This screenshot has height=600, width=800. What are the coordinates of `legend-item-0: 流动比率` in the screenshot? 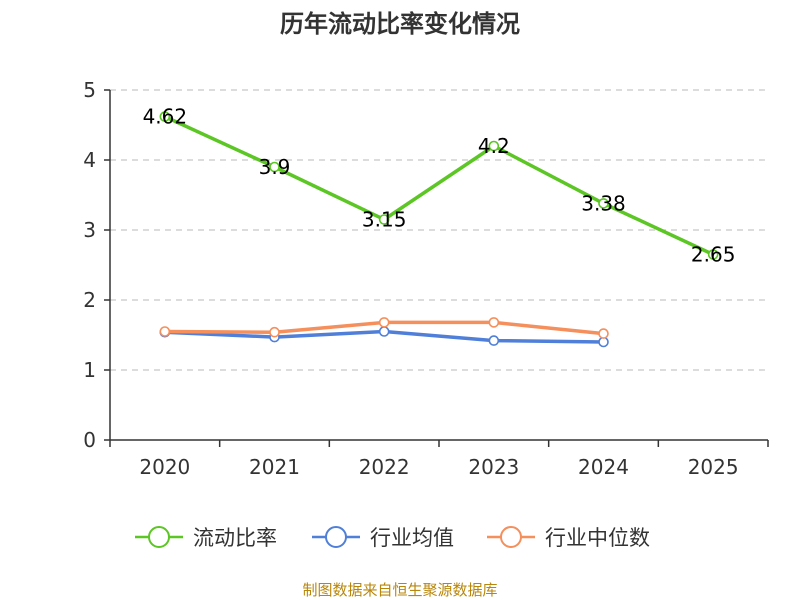 It's located at (206, 538).